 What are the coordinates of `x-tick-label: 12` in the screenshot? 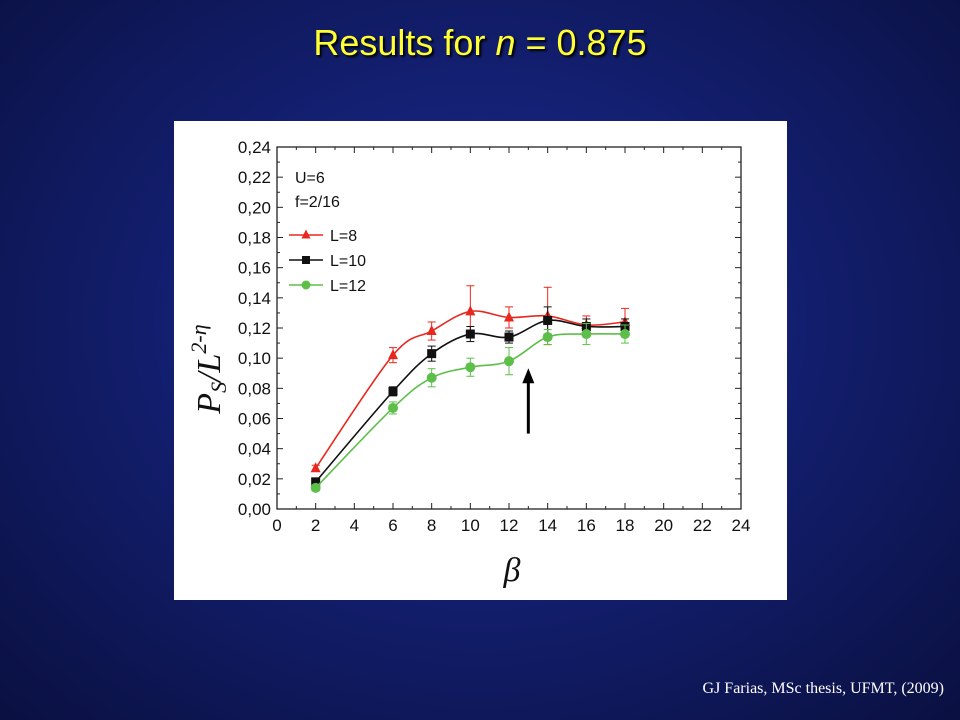 It's located at (509, 525).